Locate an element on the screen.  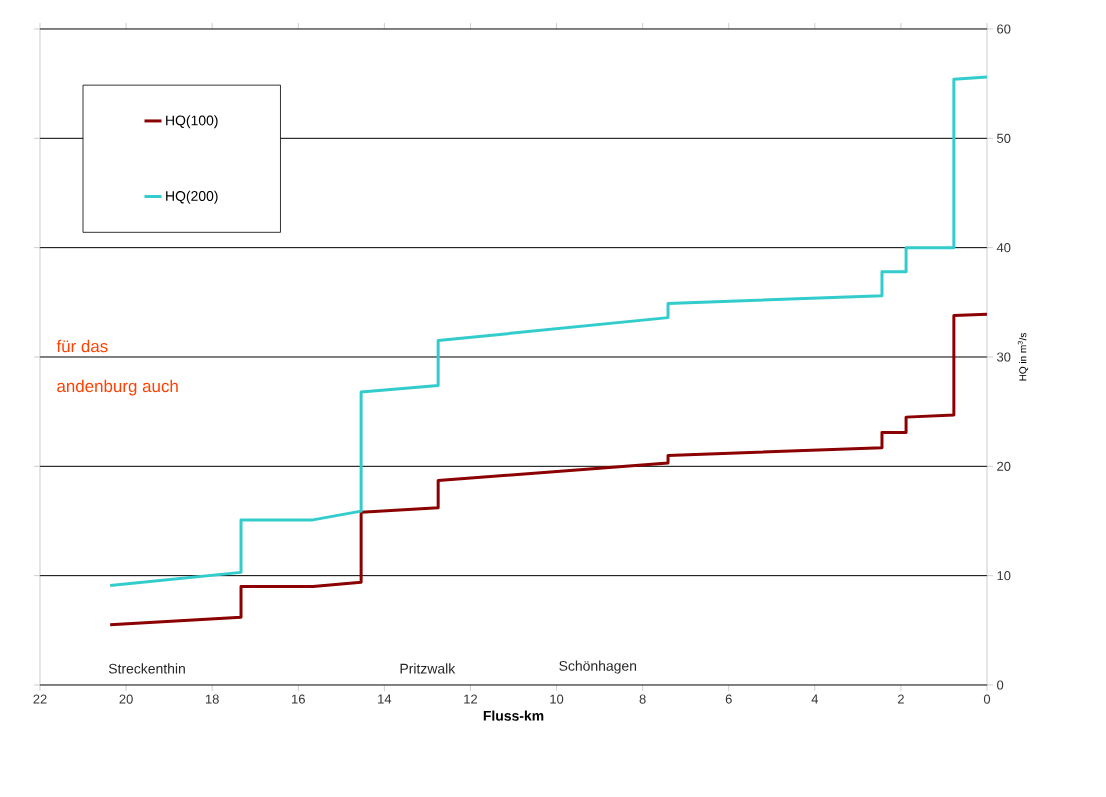
y-tick-label: 20 is located at coordinates (1004, 466).